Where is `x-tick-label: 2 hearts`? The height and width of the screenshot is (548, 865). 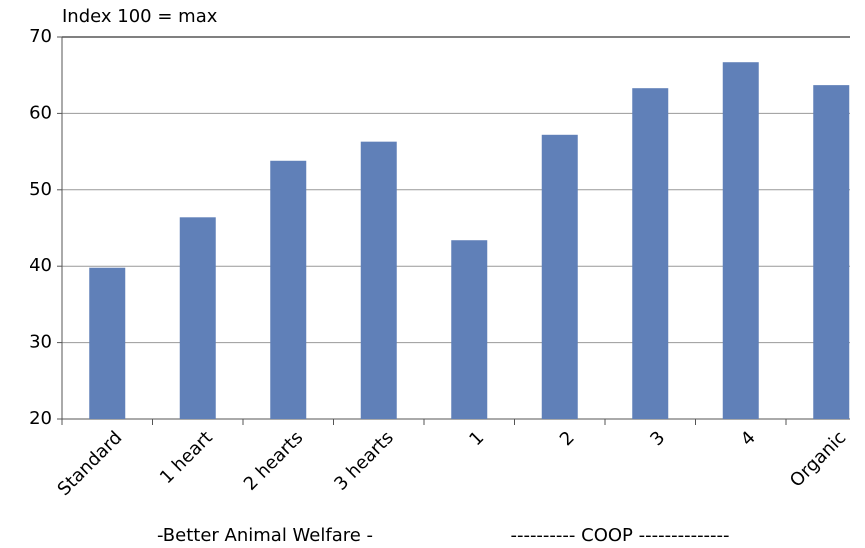 x-tick-label: 2 hearts is located at coordinates (274, 461).